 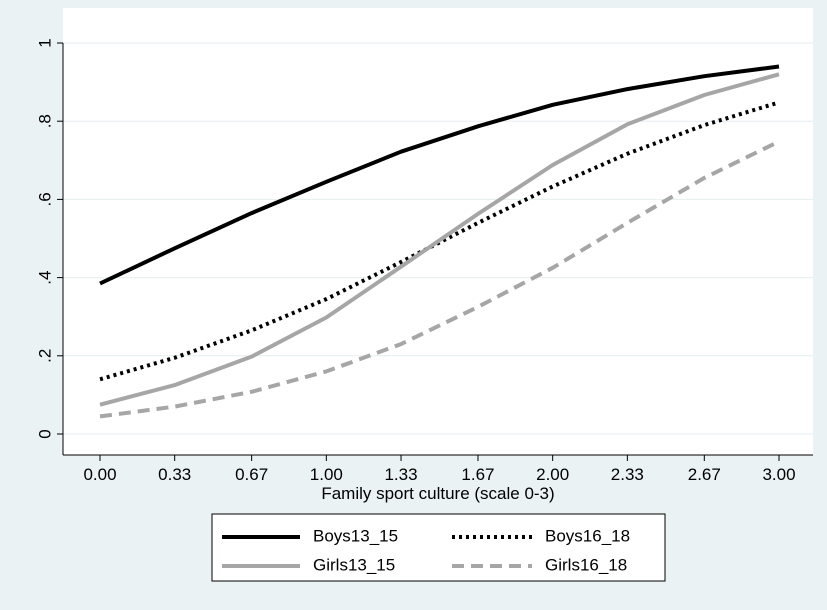 I want to click on legend: Boys13_15 Boys16_18 Girls13_15 Girls16_18, so click(x=438, y=547).